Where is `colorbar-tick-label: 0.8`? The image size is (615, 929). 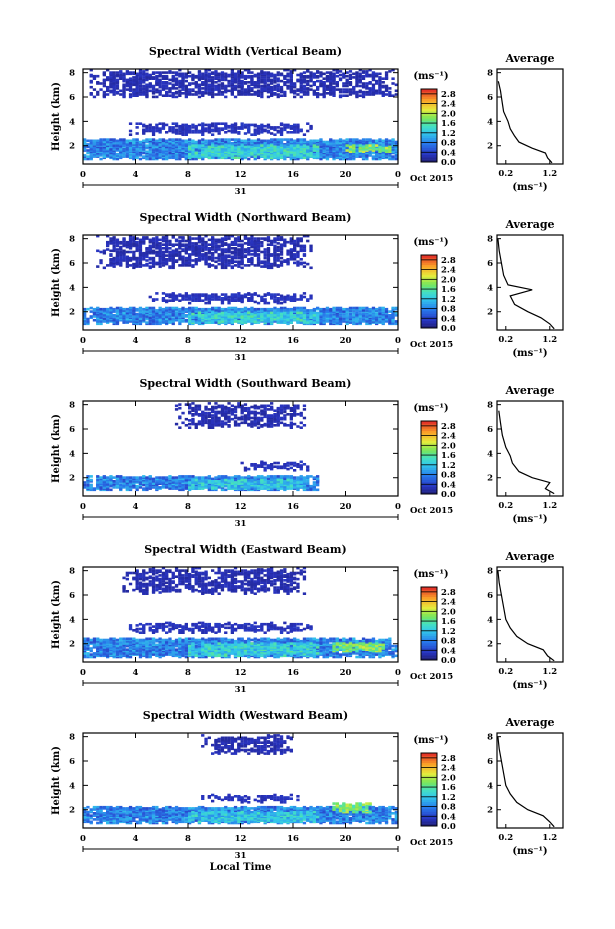 colorbar-tick-label: 0.8 is located at coordinates (448, 144).